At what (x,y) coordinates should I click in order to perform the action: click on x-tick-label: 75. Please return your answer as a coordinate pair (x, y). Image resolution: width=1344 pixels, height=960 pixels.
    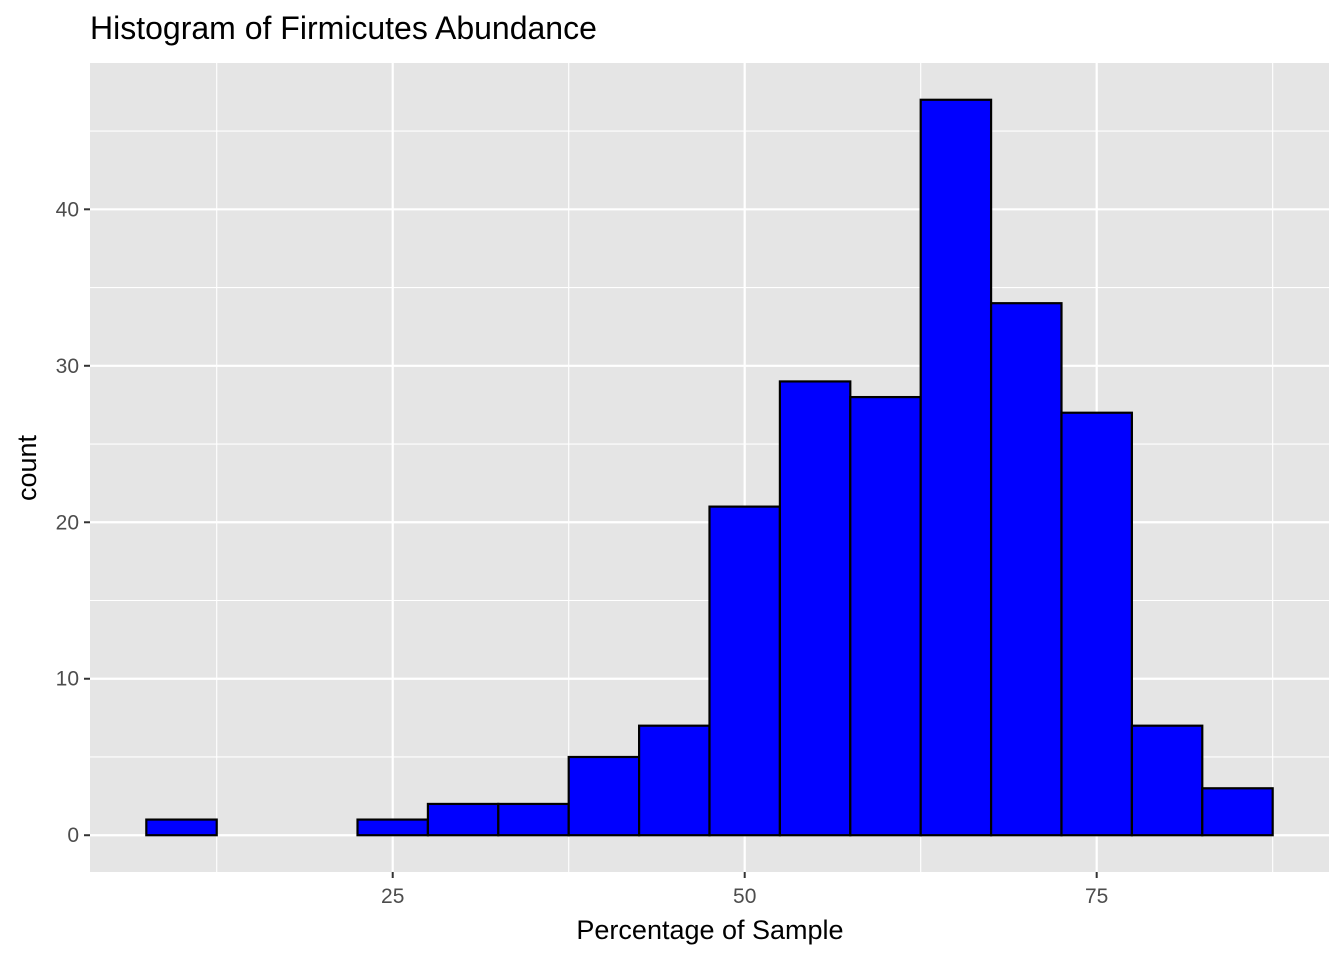
    Looking at the image, I should click on (1096, 896).